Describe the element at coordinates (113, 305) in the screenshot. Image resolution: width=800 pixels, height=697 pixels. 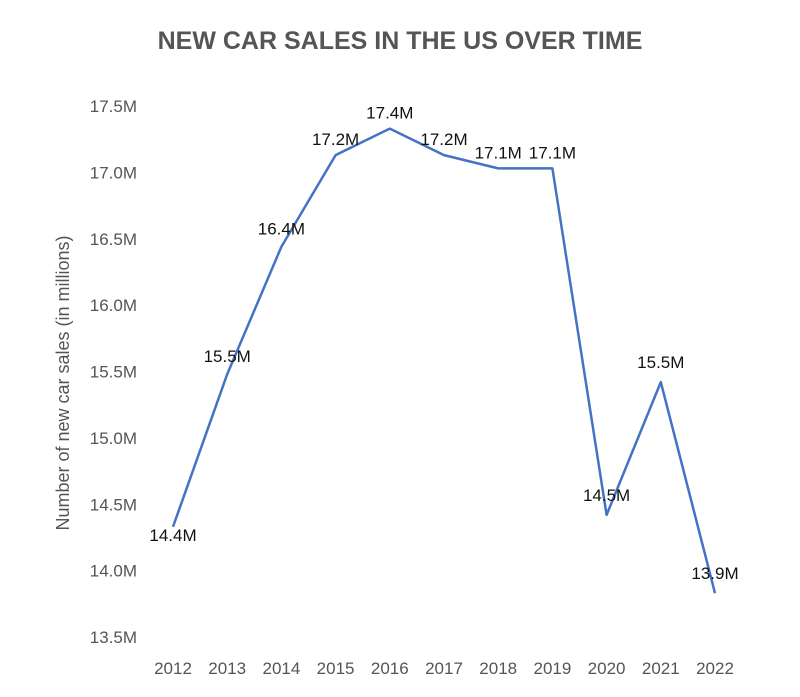
I see `y-tick-label: 16.0M` at that location.